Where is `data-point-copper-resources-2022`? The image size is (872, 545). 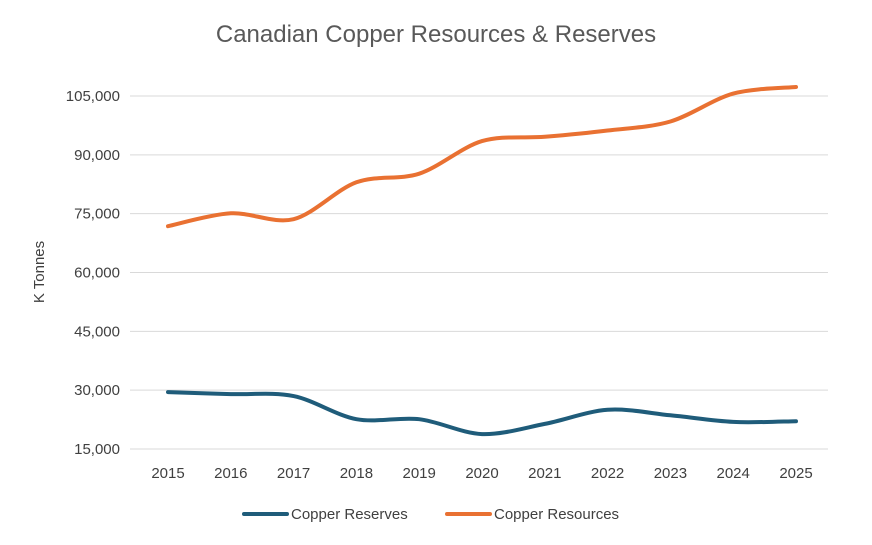 data-point-copper-resources-2022 is located at coordinates (608, 131).